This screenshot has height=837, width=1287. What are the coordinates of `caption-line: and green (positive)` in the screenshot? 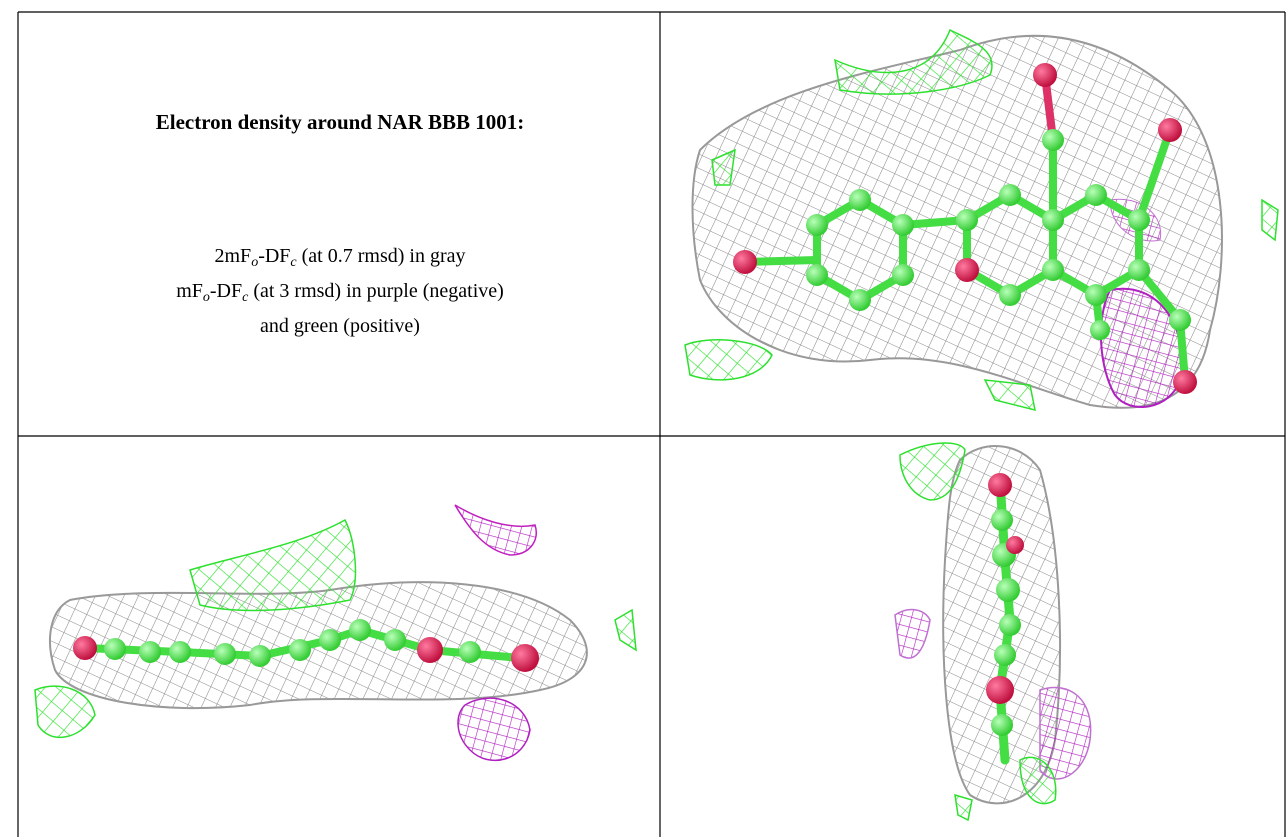 It's located at (340, 326).